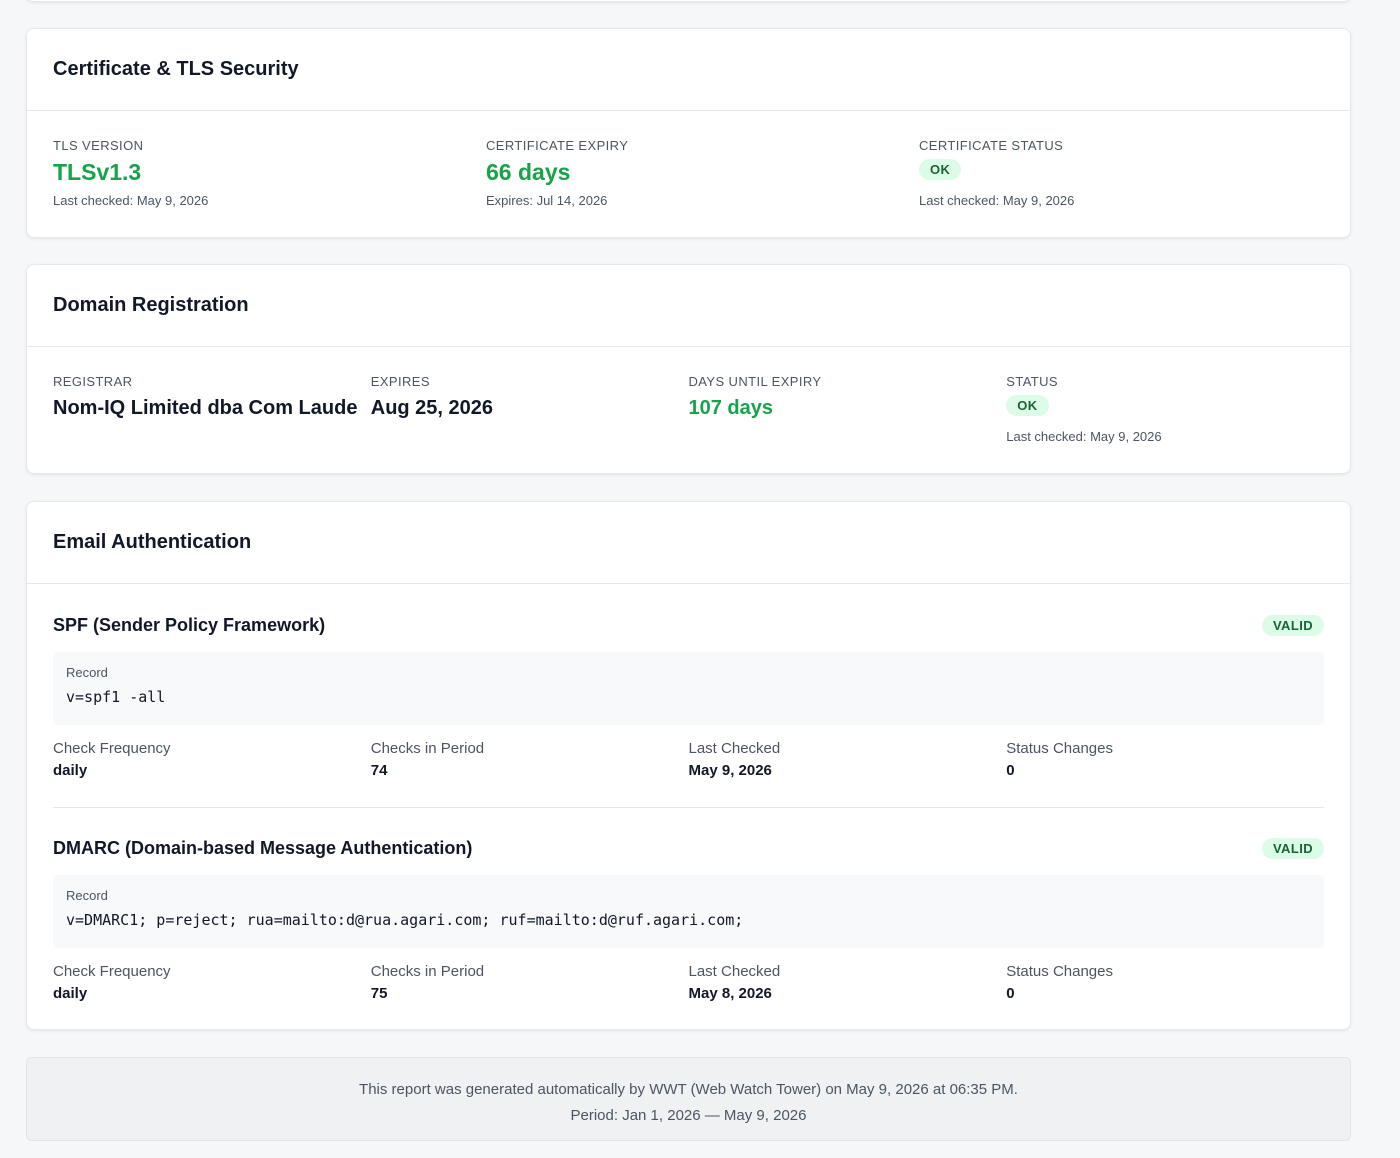 The height and width of the screenshot is (1158, 1400). I want to click on value: TLSv1.3, so click(97, 172).